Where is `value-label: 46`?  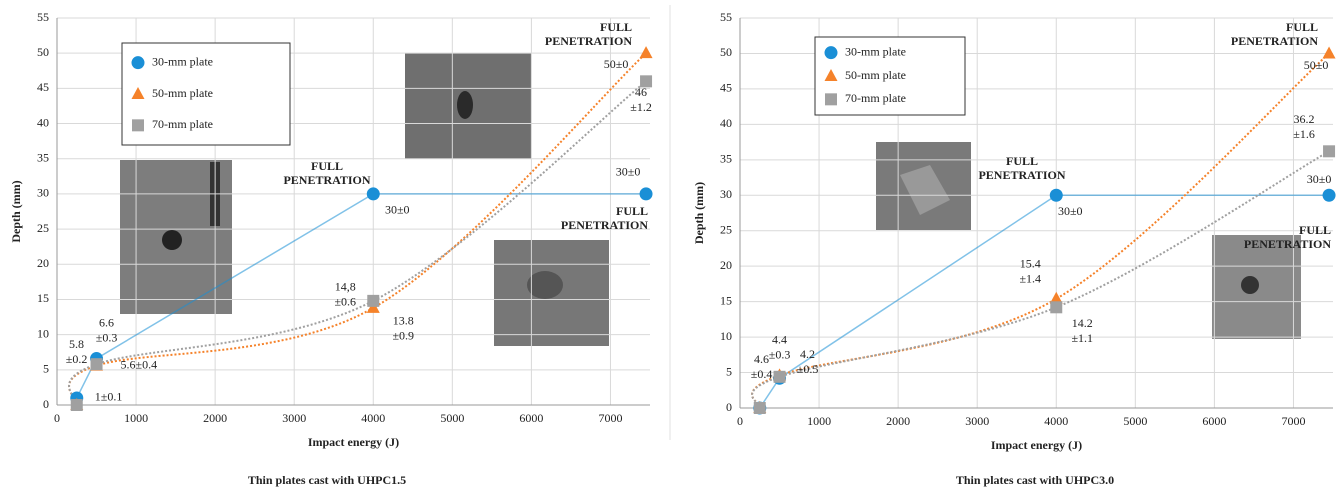 value-label: 46 is located at coordinates (641, 92).